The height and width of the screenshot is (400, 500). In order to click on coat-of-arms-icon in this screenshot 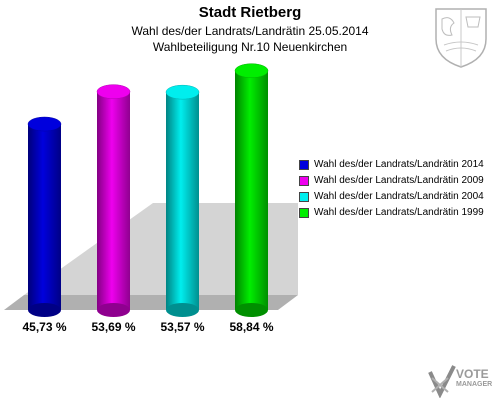, I will do `click(461, 38)`.